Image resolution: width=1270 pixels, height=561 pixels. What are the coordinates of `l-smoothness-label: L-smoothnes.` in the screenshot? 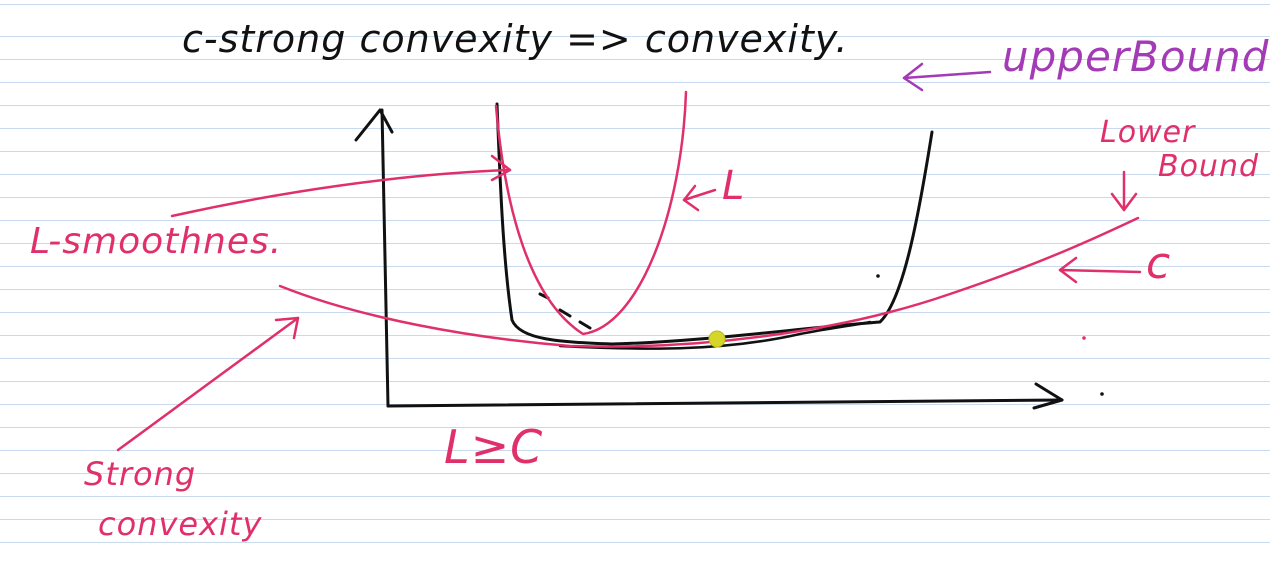 It's located at (156, 241).